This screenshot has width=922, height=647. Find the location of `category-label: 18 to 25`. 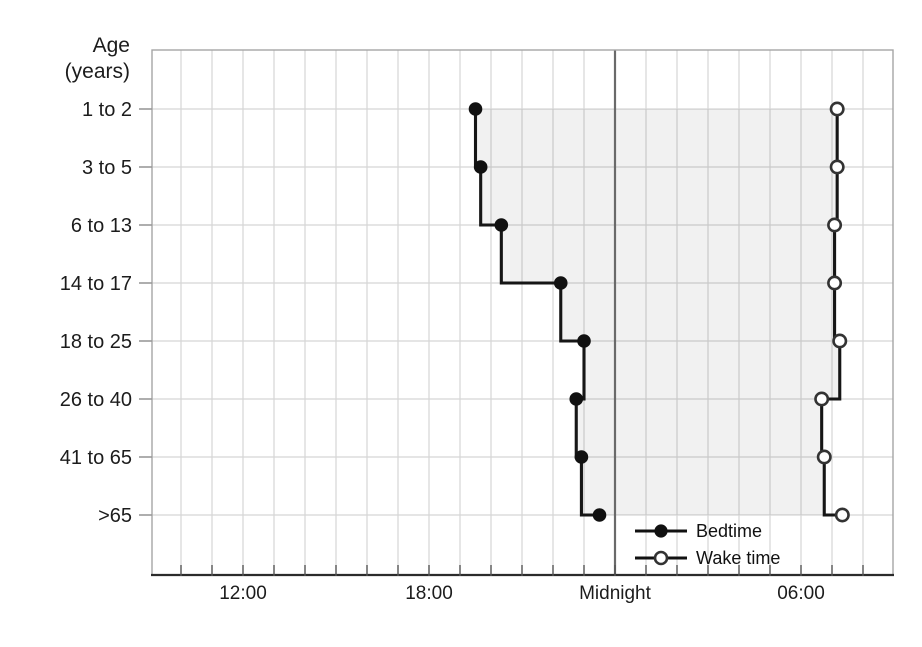

category-label: 18 to 25 is located at coordinates (95, 342).